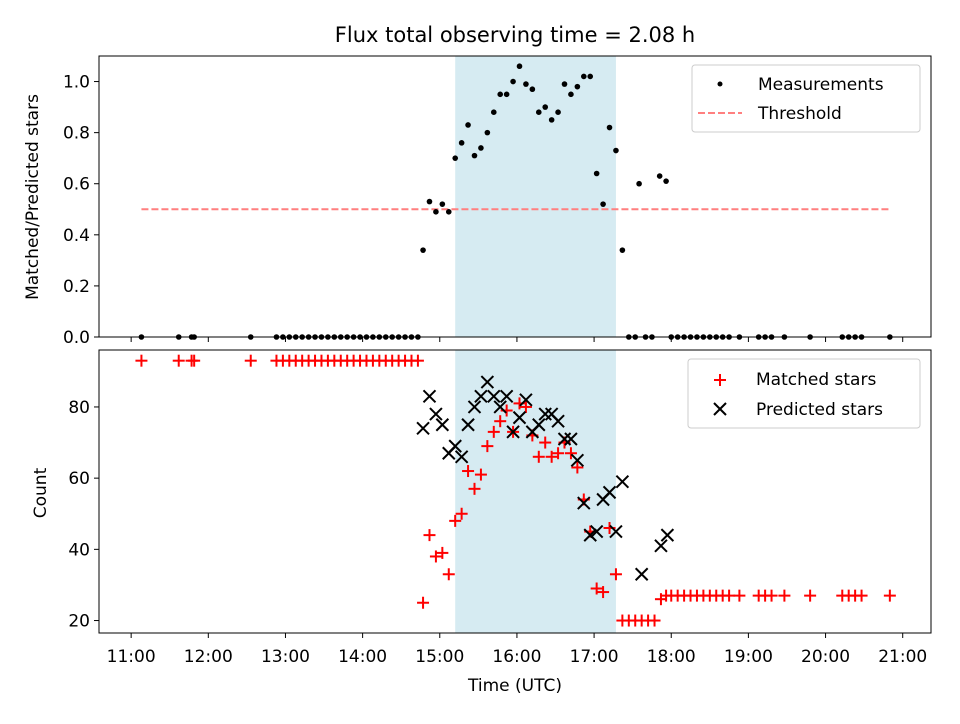 This screenshot has width=960, height=724. I want to click on x-tick-label: 14:00, so click(362, 657).